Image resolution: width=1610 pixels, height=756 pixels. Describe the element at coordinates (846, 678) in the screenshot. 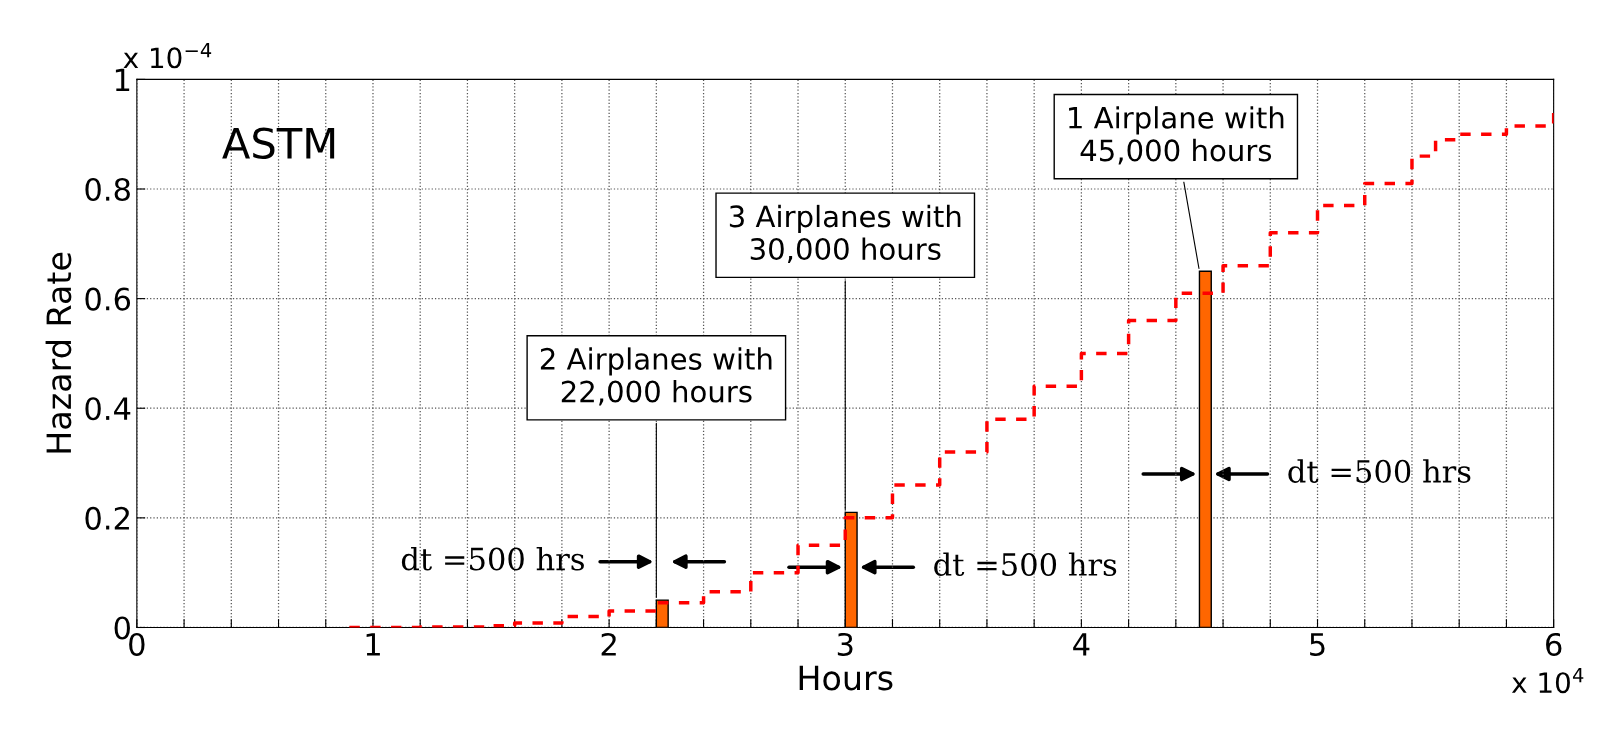

I see `x-axis-title: Hours` at that location.